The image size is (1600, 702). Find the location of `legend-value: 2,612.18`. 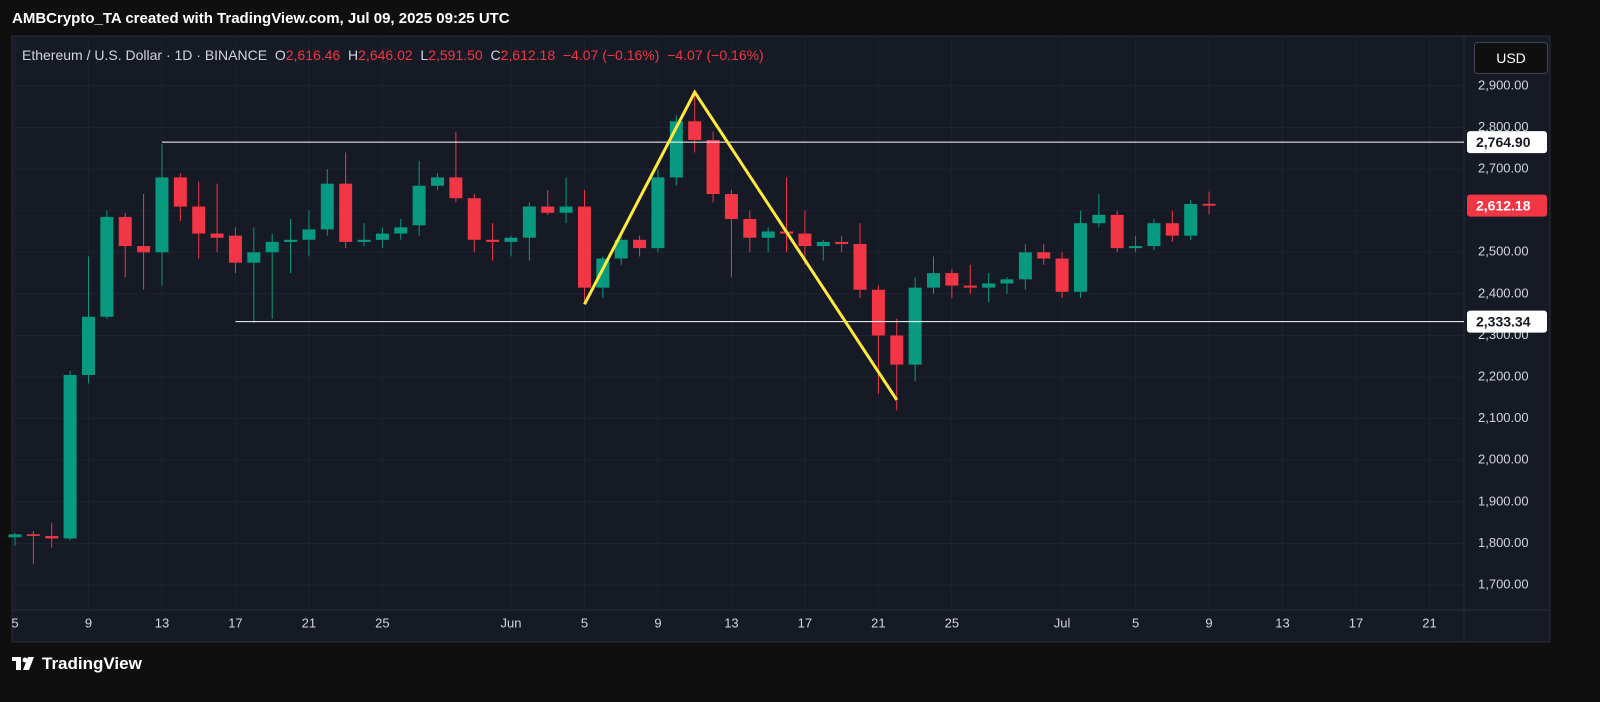

legend-value: 2,612.18 is located at coordinates (528, 55).